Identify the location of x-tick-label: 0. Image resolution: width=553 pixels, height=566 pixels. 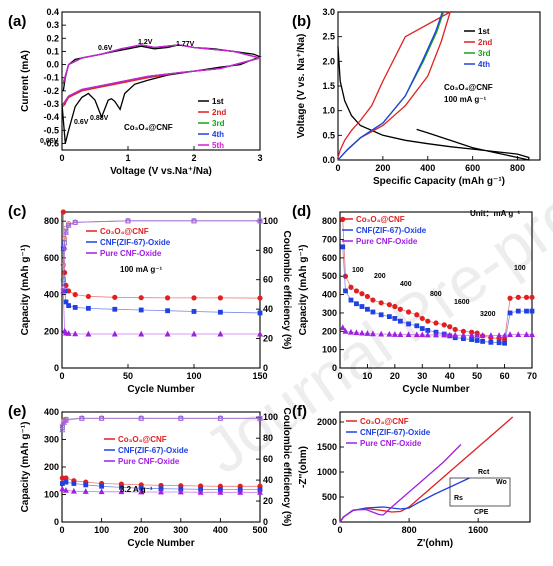
(339, 376).